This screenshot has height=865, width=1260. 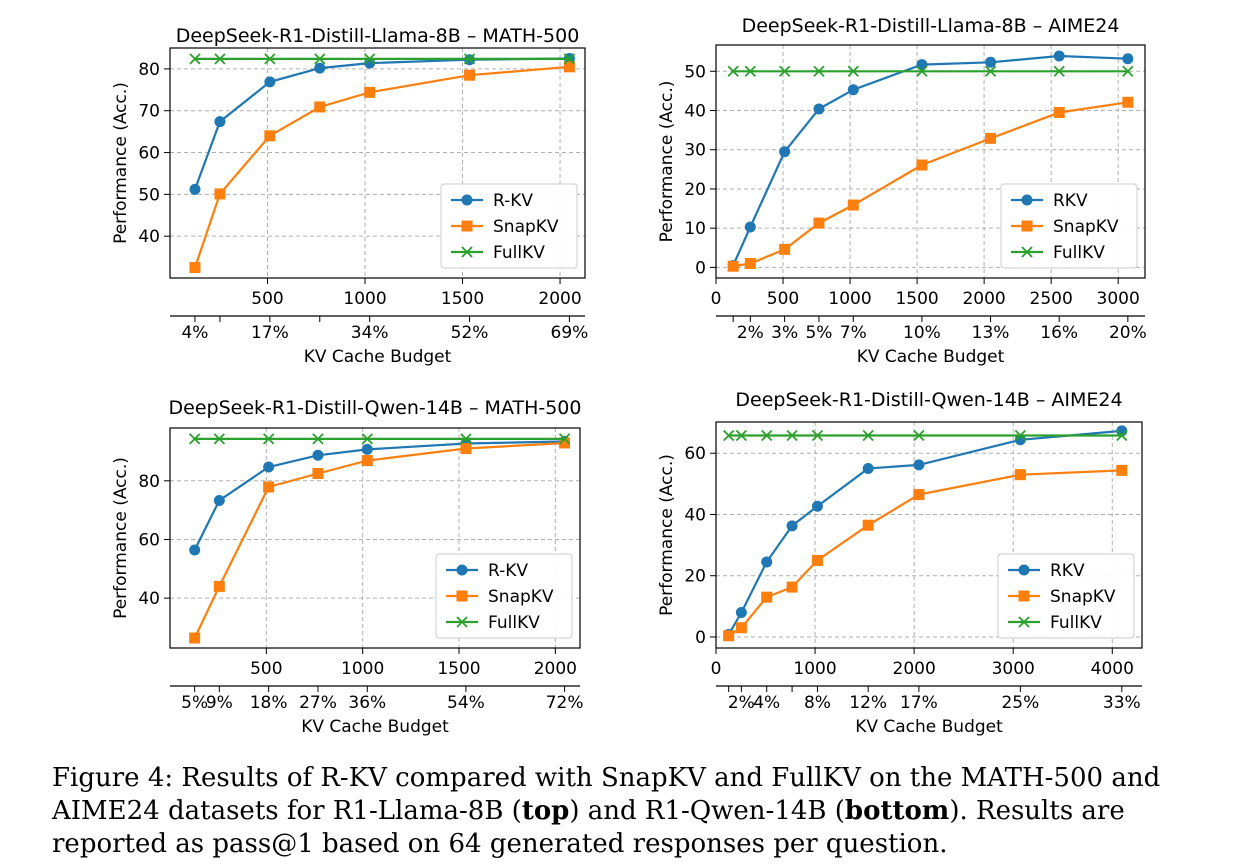 I want to click on legend-label: FullKV, so click(x=514, y=623).